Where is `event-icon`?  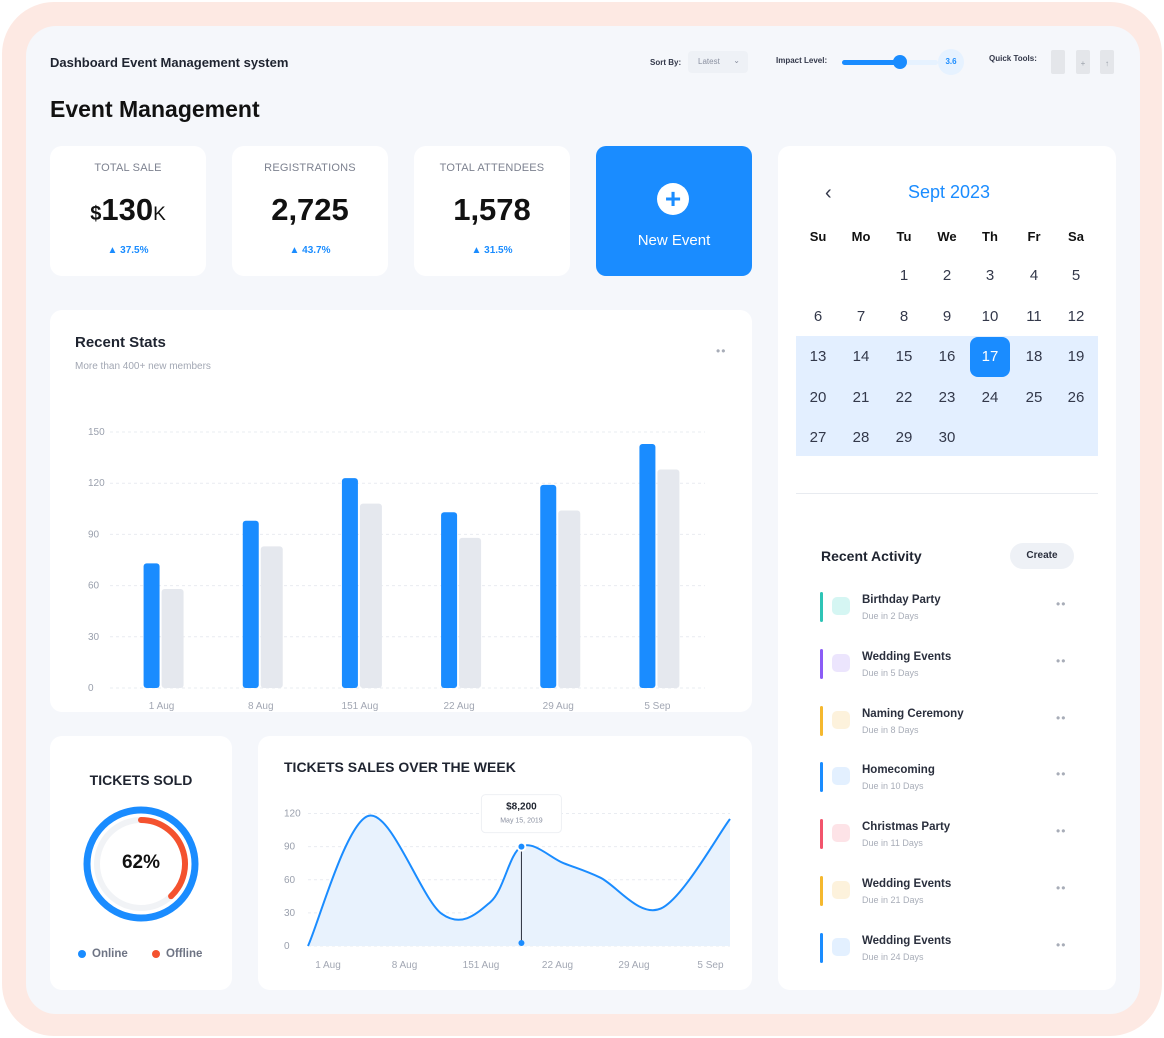 event-icon is located at coordinates (841, 890).